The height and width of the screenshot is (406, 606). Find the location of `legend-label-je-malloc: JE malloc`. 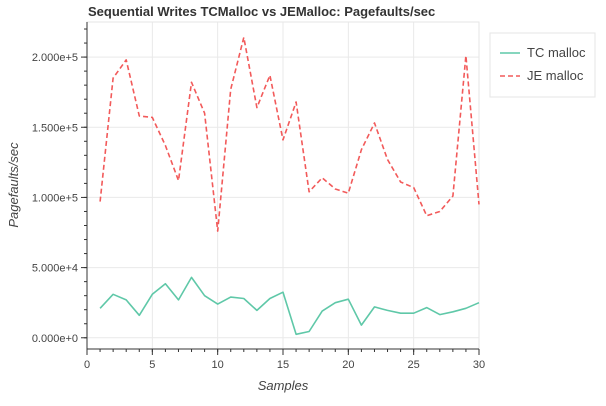

legend-label-je-malloc: JE malloc is located at coordinates (555, 75).